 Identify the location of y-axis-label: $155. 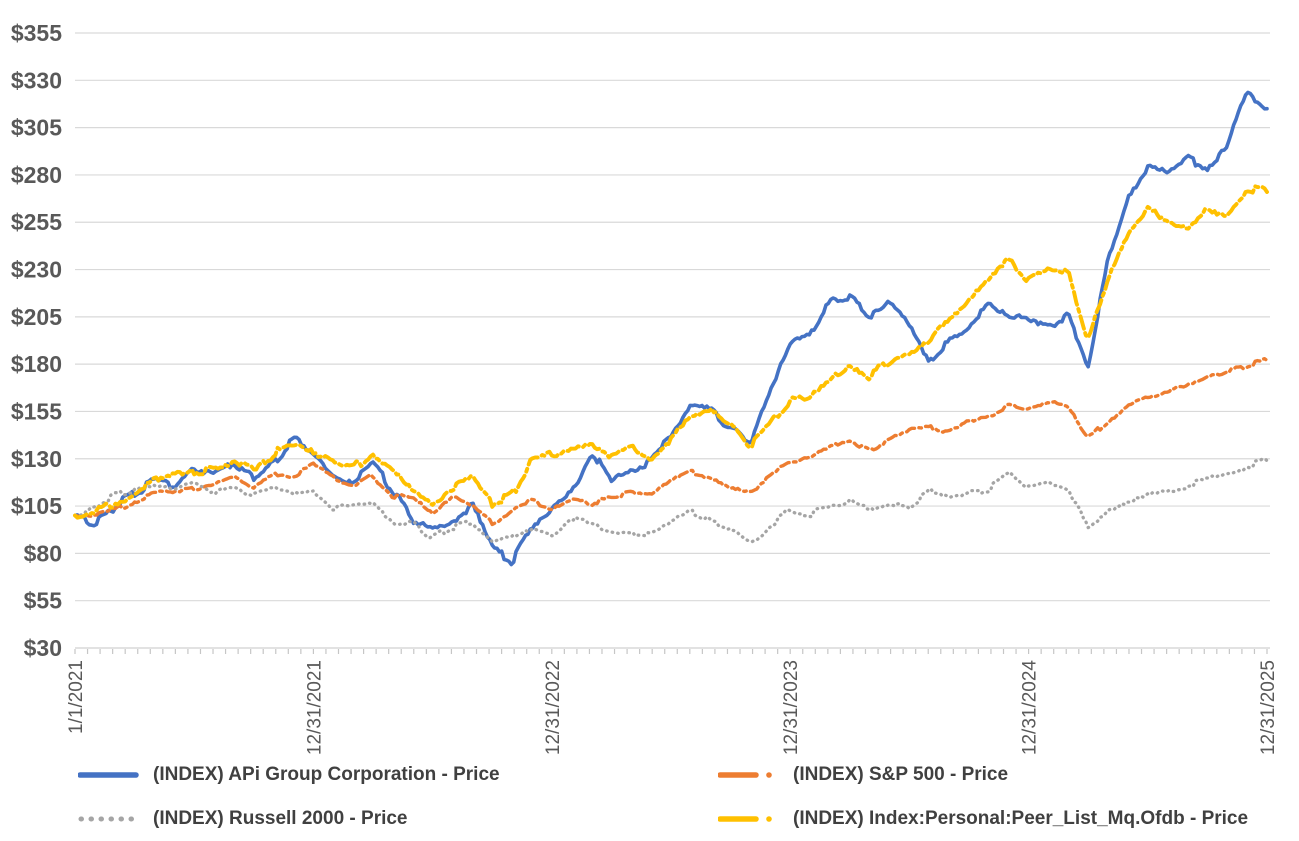
(36, 411).